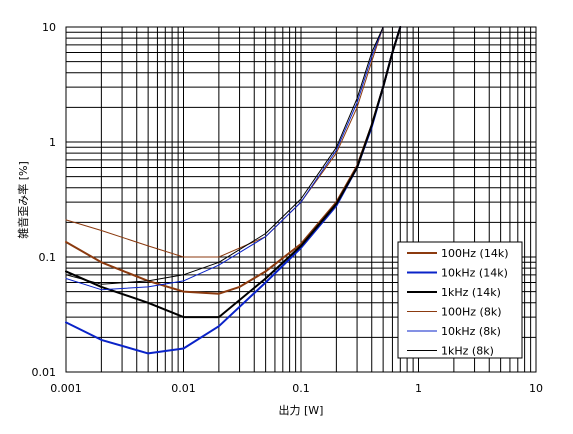 Image resolution: width=573 pixels, height=434 pixels. What do you see at coordinates (301, 410) in the screenshot?
I see `x-axis-label: 出力 [W]` at bounding box center [301, 410].